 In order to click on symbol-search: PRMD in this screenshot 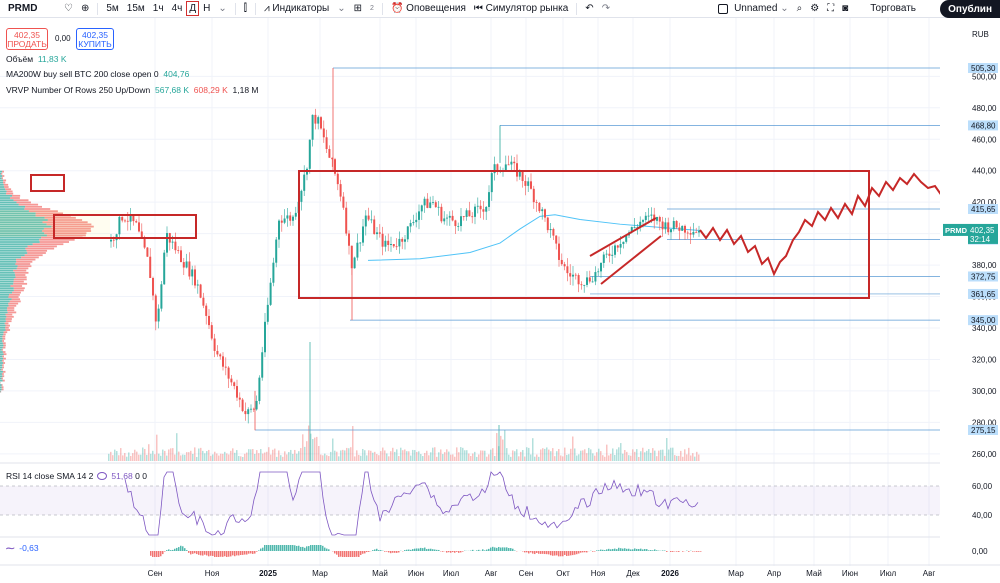, I will do `click(23, 8)`.